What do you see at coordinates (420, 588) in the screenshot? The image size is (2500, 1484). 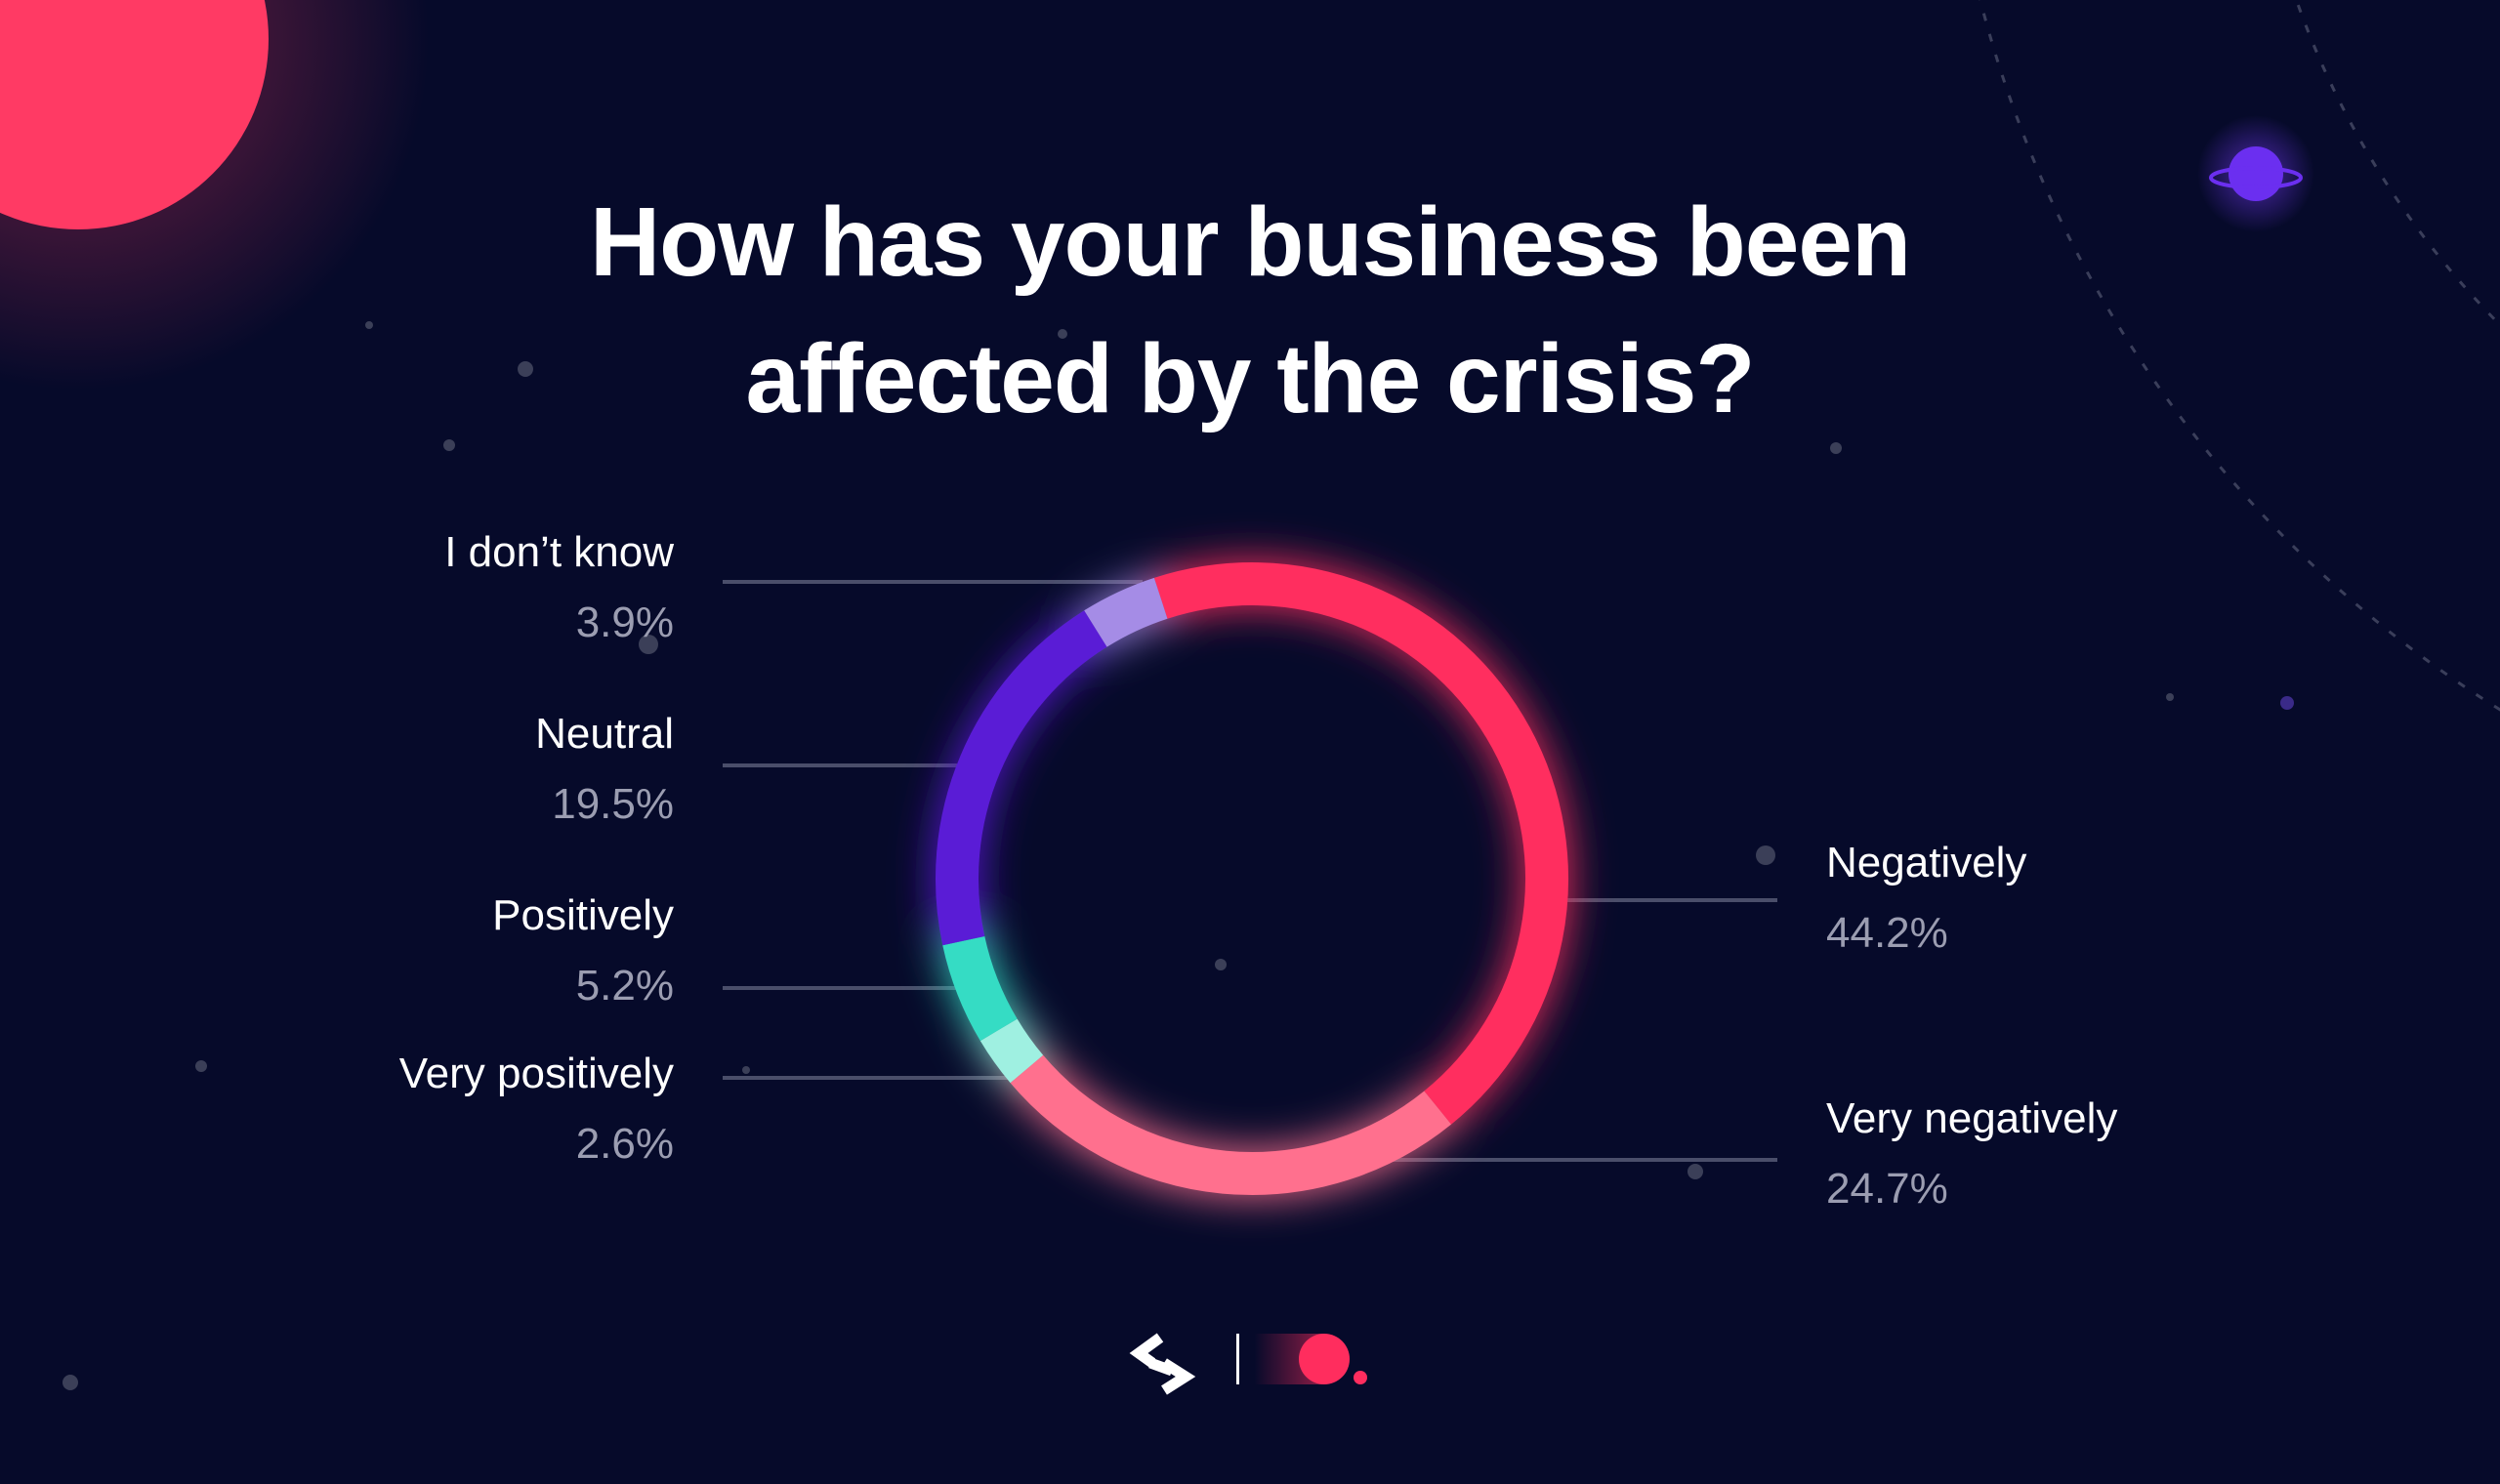 I see `slice-label: I don’t know 3.9%` at bounding box center [420, 588].